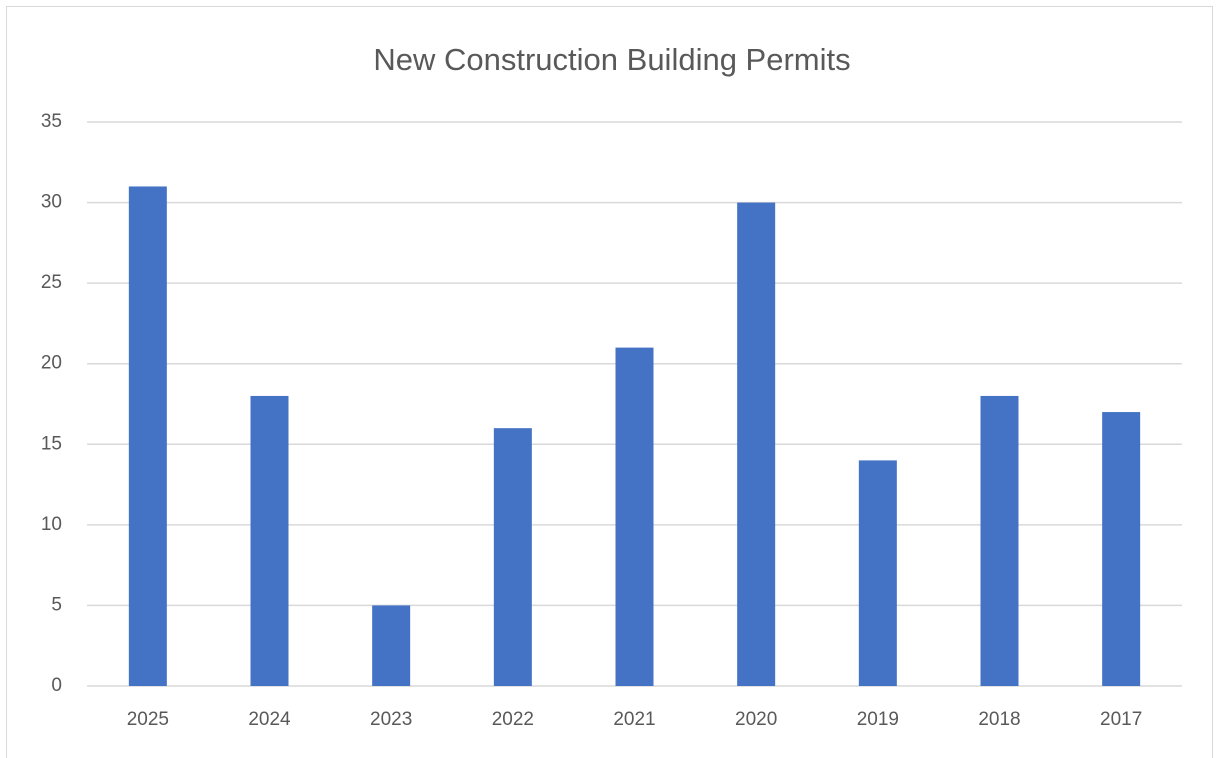 This screenshot has width=1219, height=758. I want to click on y-tick-label: 15, so click(51, 443).